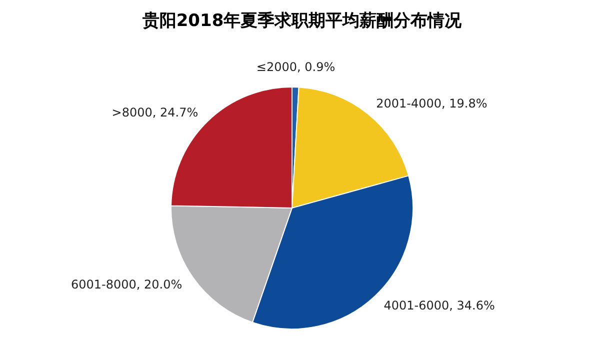 This screenshot has width=604, height=338. I want to click on chart-title: 贵阳2018年夏季求职期平均薪酬分布情况, so click(302, 21).